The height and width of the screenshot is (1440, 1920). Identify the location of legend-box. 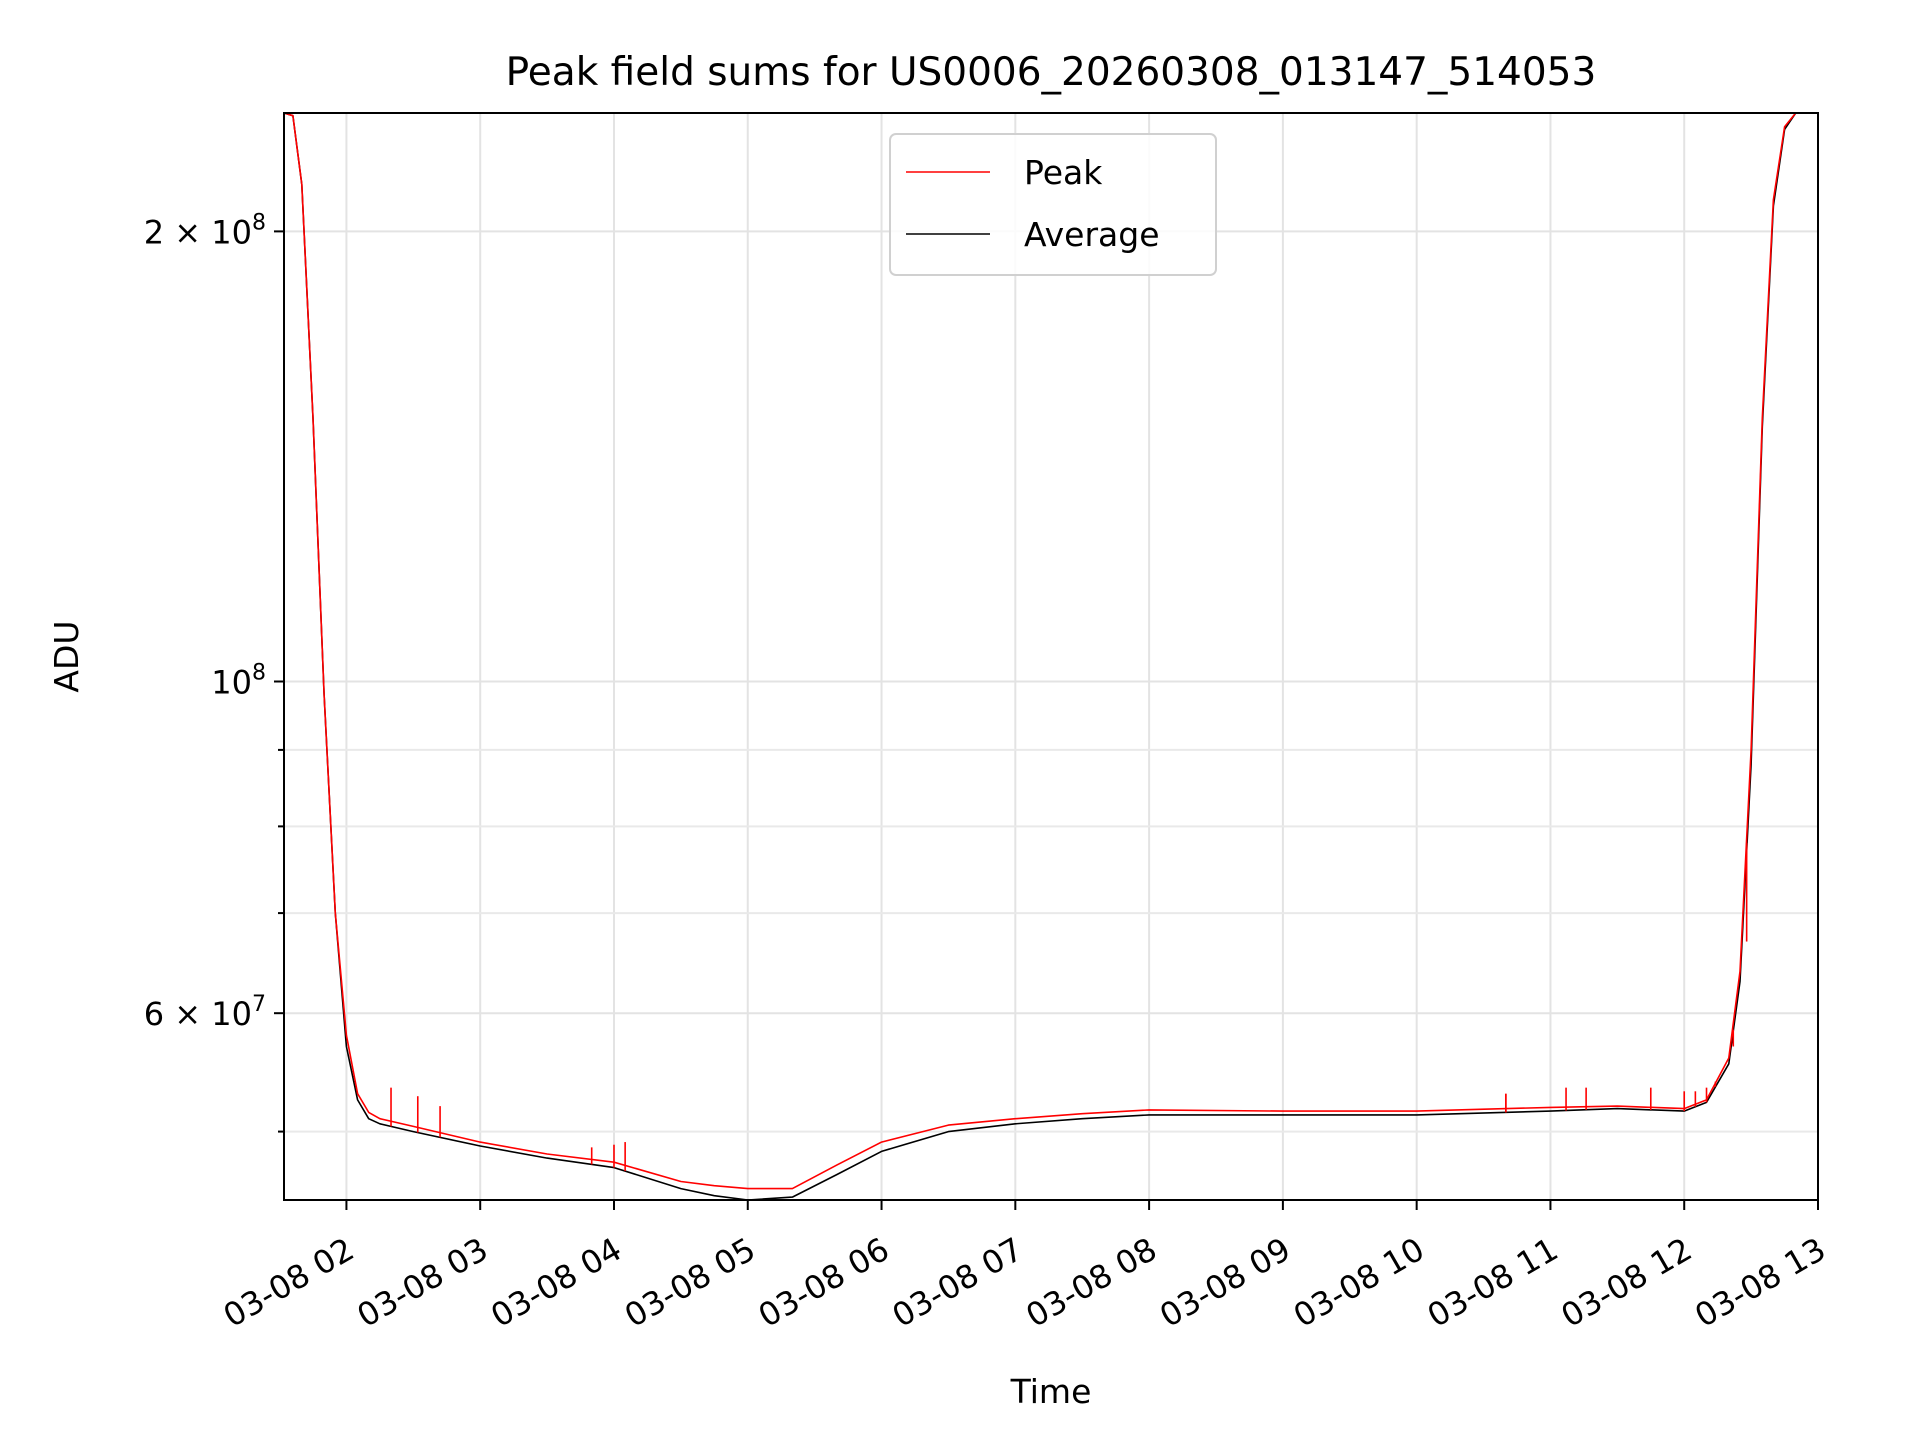
(1053, 204).